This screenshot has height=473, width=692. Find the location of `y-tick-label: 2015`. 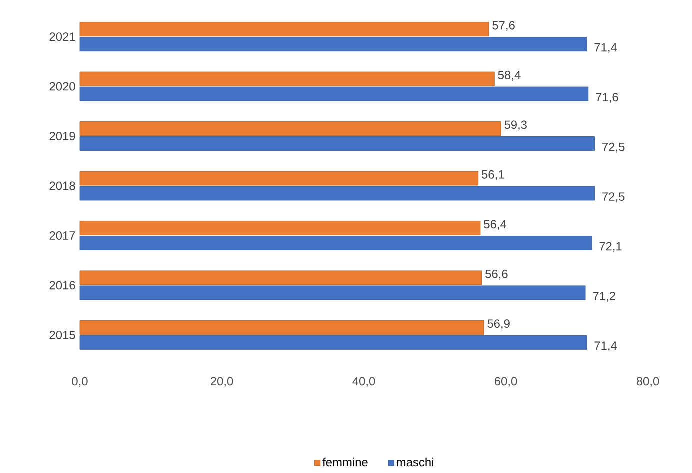

y-tick-label: 2015 is located at coordinates (63, 335).